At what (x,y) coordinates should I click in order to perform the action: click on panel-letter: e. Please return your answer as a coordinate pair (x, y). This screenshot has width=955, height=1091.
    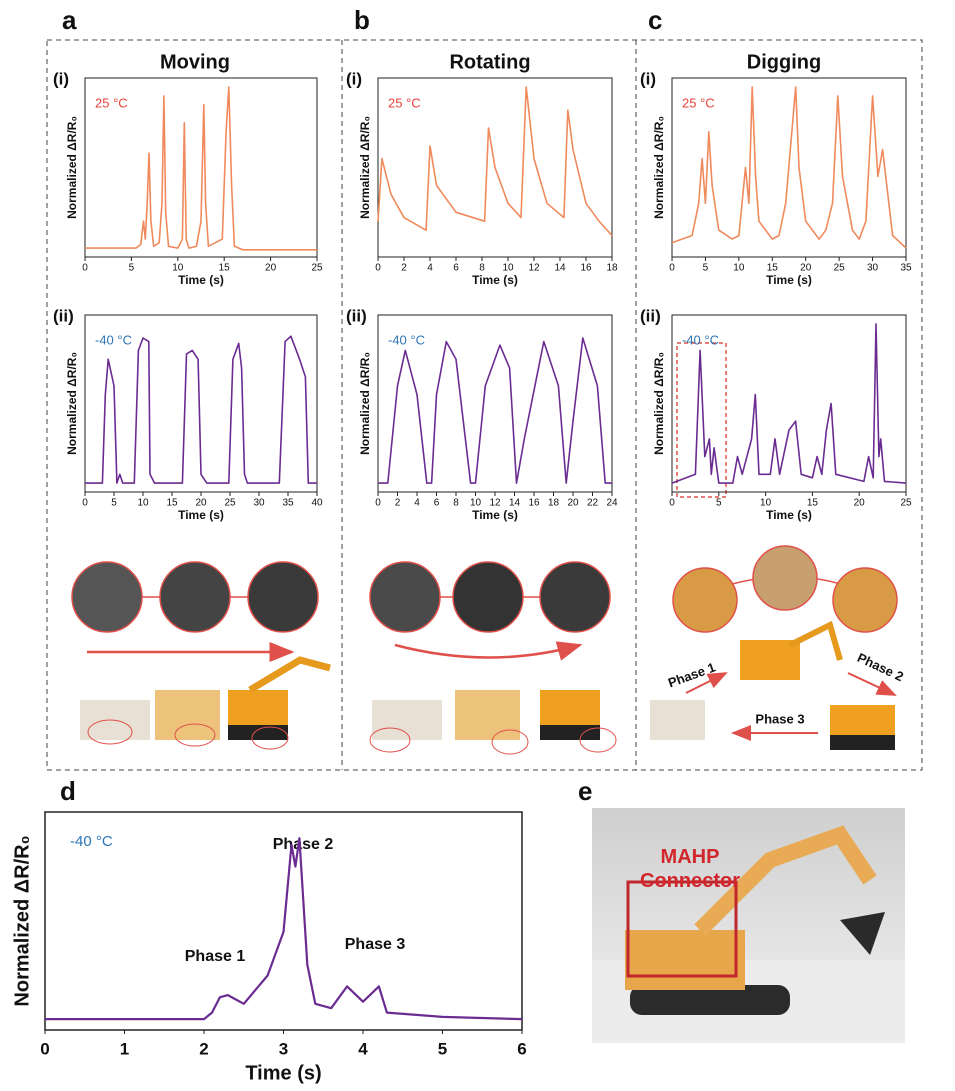
    Looking at the image, I should click on (585, 791).